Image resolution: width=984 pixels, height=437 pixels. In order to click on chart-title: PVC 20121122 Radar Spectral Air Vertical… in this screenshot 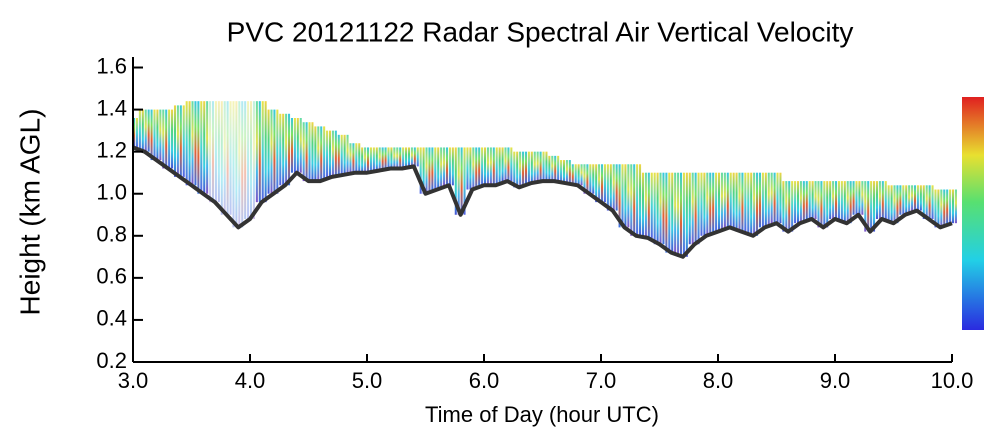, I will do `click(540, 31)`.